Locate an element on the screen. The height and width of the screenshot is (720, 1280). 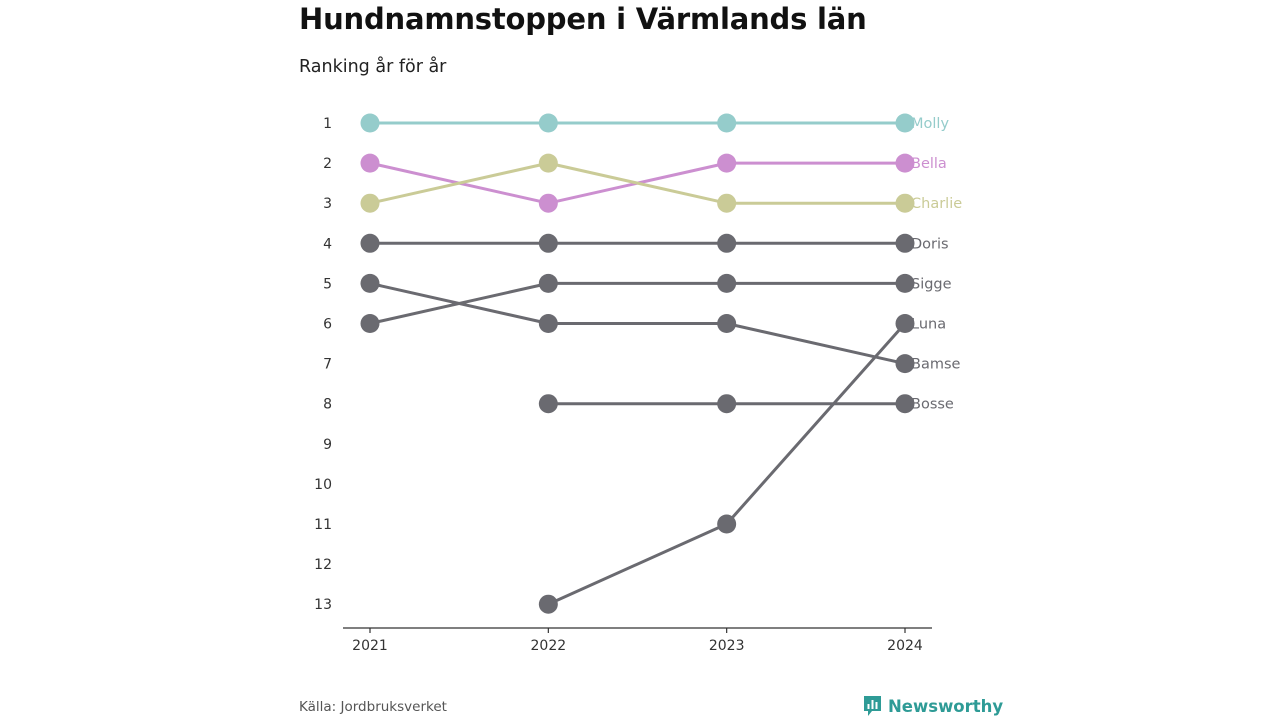
y-tick-label: 5 is located at coordinates (327, 284).